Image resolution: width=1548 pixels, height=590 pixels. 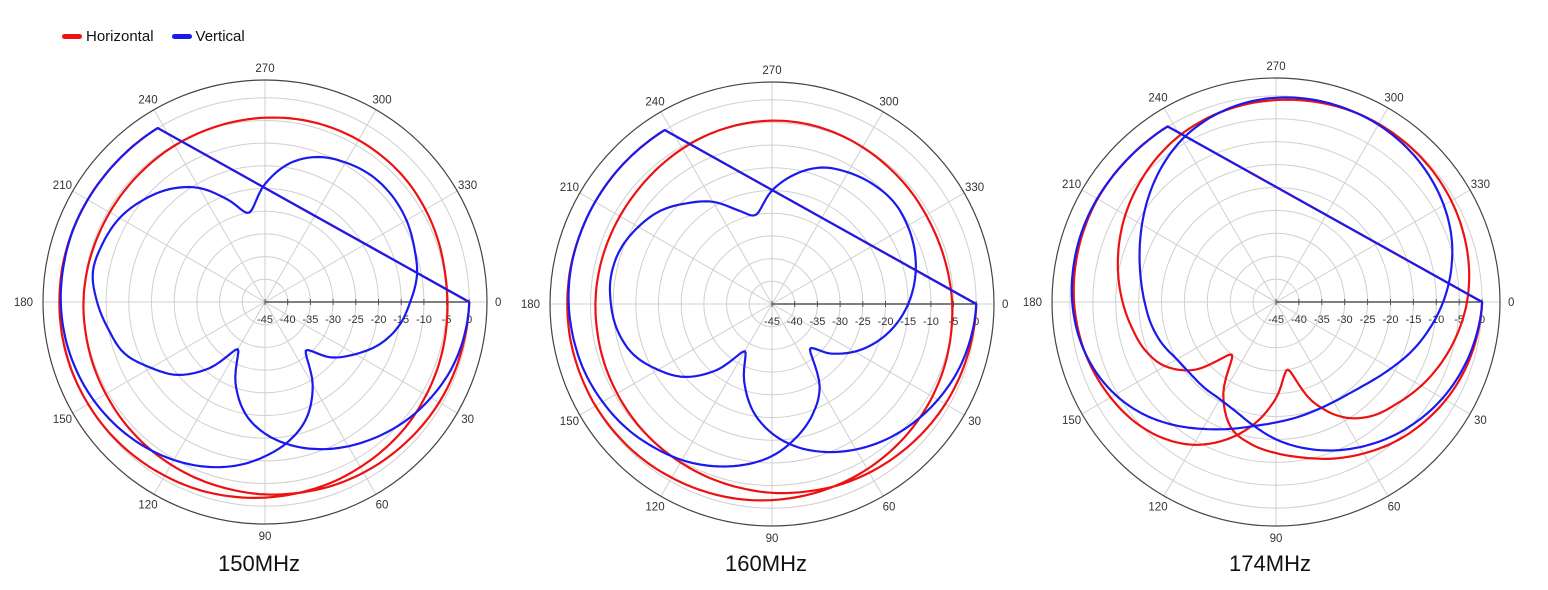 I want to click on legend-item-vertical: Vertical, so click(x=208, y=36).